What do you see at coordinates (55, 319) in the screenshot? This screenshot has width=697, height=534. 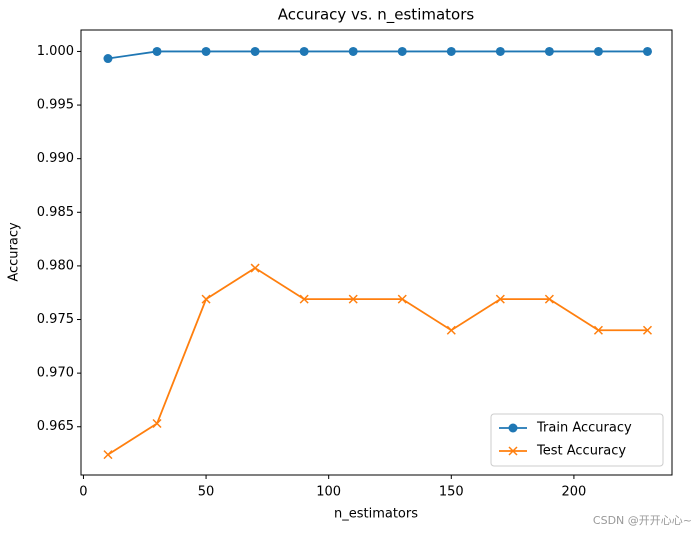 I see `y-tick-label: 0.975` at bounding box center [55, 319].